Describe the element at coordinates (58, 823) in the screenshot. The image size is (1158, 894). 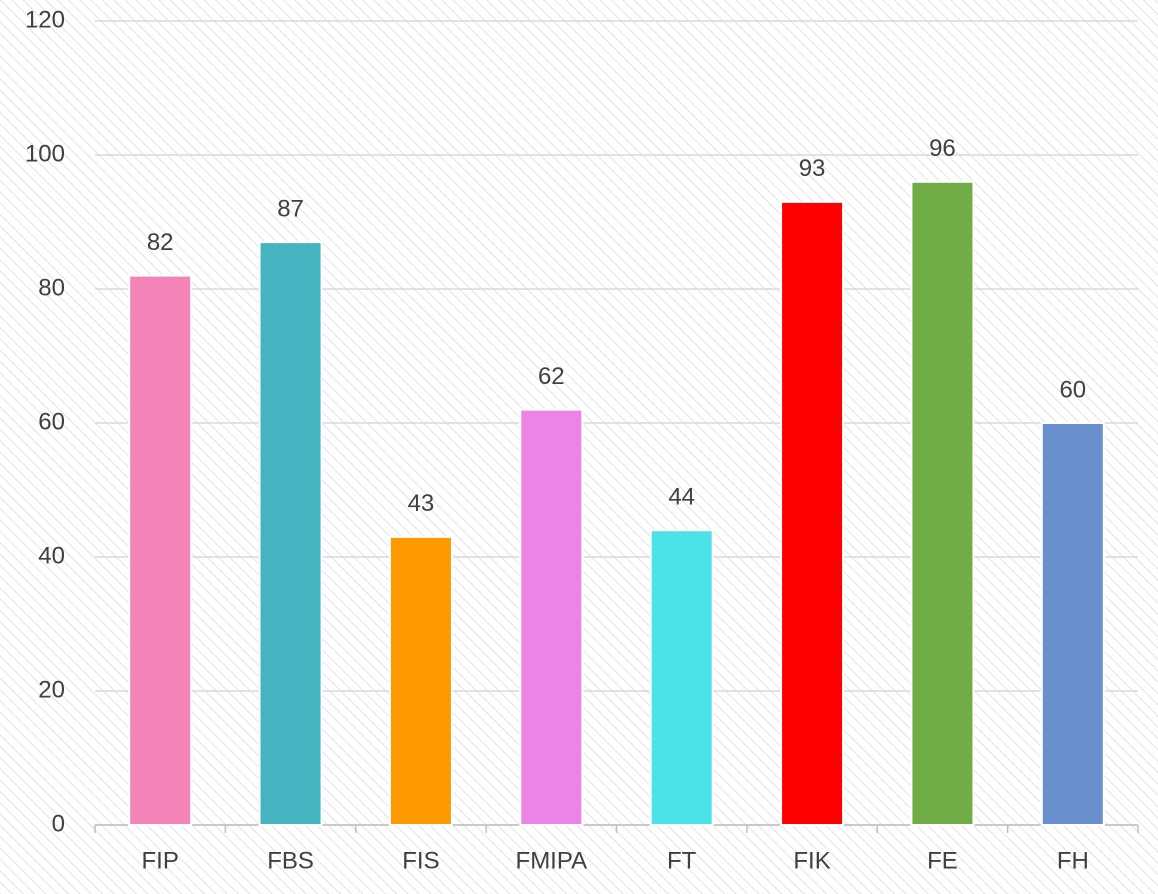
I see `y-tick-label: 0` at that location.